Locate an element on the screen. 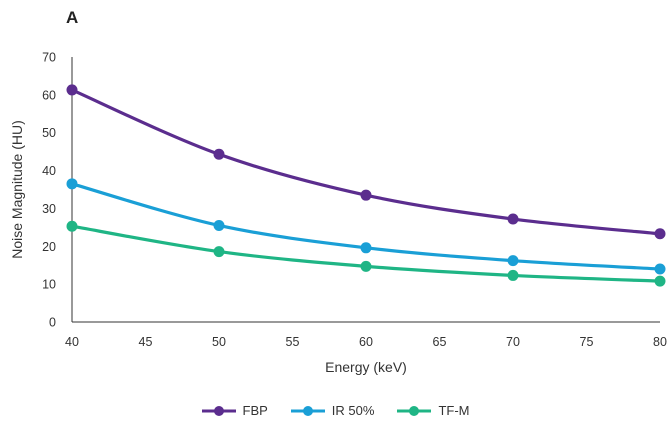 This screenshot has height=433, width=670. x-tick-label: 40 is located at coordinates (72, 342).